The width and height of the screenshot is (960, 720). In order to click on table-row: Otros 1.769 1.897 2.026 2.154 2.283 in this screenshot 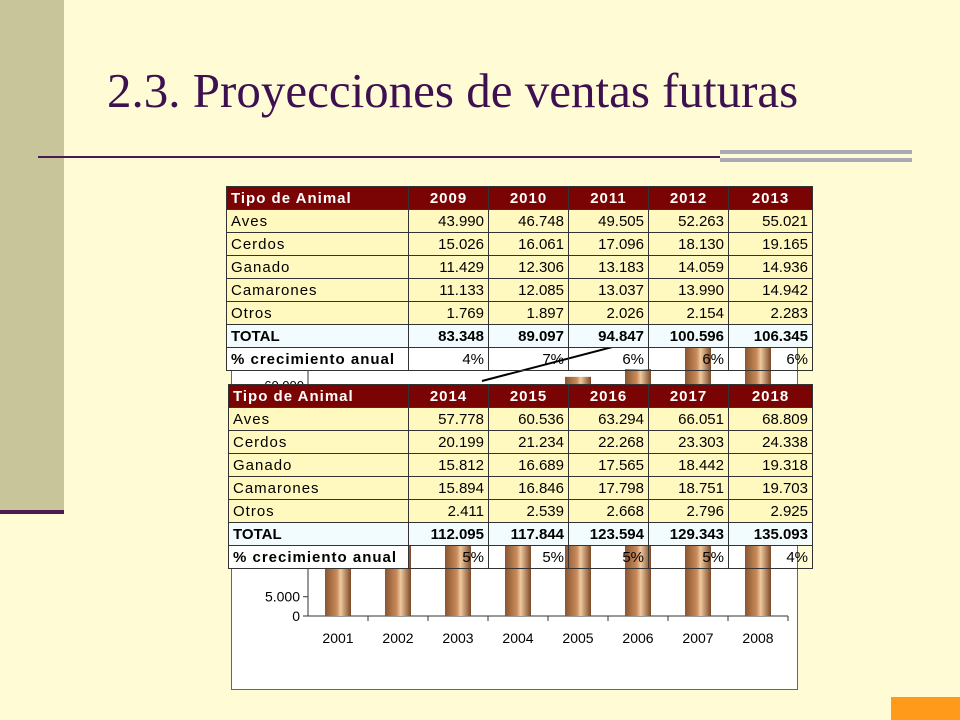, I will do `click(519, 313)`.